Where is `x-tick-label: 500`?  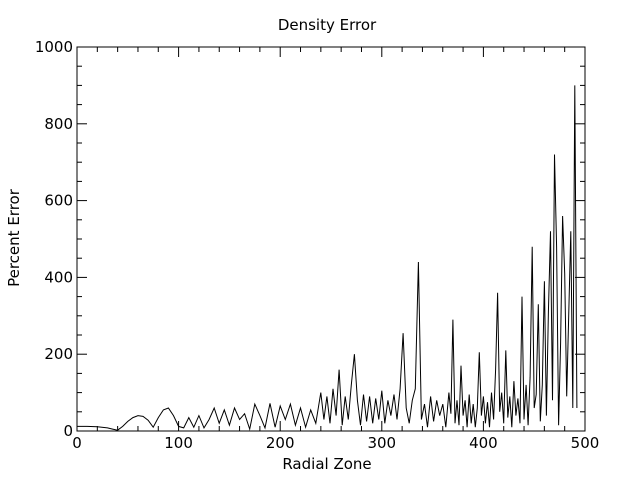
x-tick-label: 500 is located at coordinates (585, 443).